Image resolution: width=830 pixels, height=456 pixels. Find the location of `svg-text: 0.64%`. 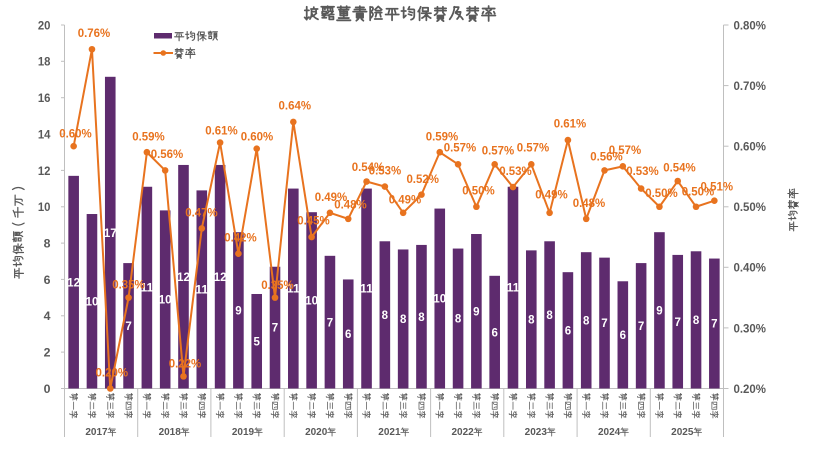

svg-text: 0.64% is located at coordinates (295, 105).